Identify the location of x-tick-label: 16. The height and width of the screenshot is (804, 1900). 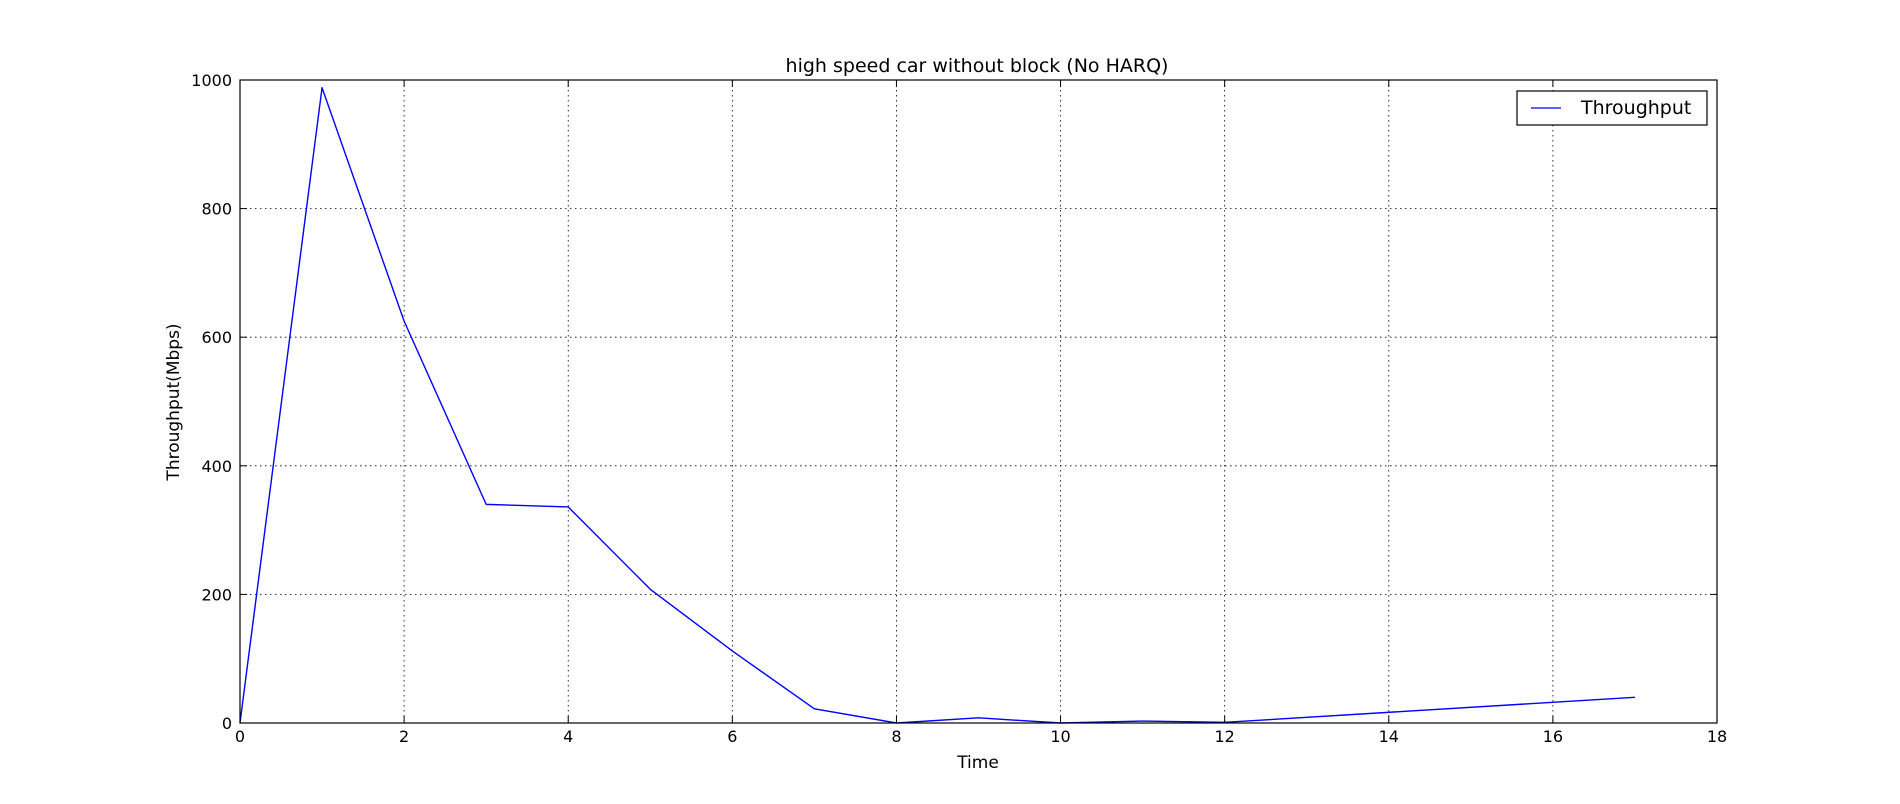
(1553, 736).